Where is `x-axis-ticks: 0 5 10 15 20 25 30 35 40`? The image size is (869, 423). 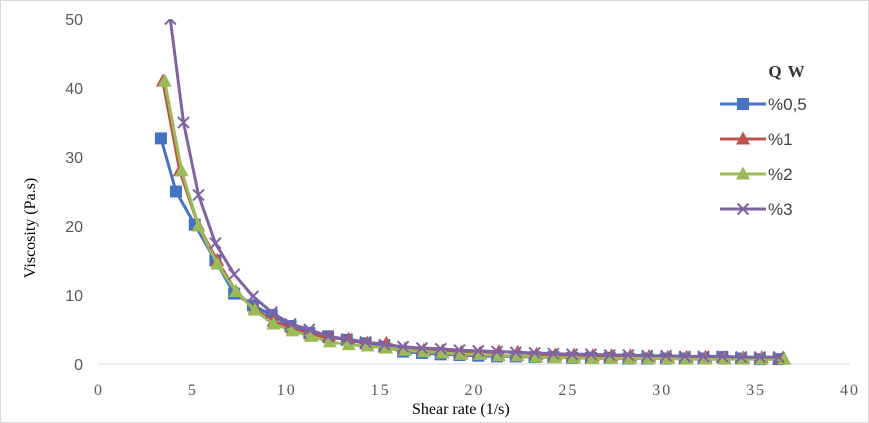 x-axis-ticks: 0 5 10 15 20 25 30 35 40 is located at coordinates (477, 390).